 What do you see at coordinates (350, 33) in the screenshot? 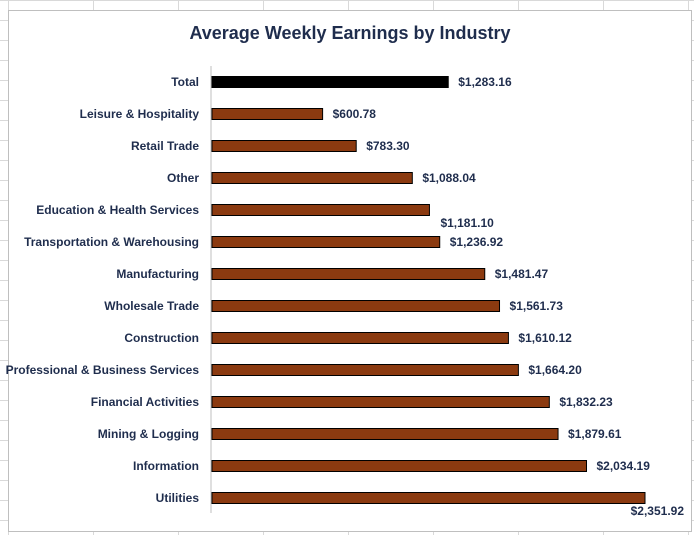
I see `chart-title: Average Weekly Earnings by Industry` at bounding box center [350, 33].